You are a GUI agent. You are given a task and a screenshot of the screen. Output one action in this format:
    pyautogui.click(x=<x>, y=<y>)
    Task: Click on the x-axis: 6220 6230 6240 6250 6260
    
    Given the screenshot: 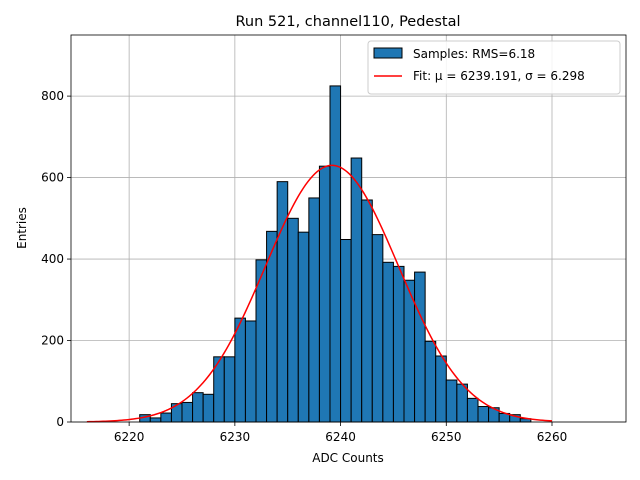 What is the action you would take?
    pyautogui.click(x=340, y=433)
    